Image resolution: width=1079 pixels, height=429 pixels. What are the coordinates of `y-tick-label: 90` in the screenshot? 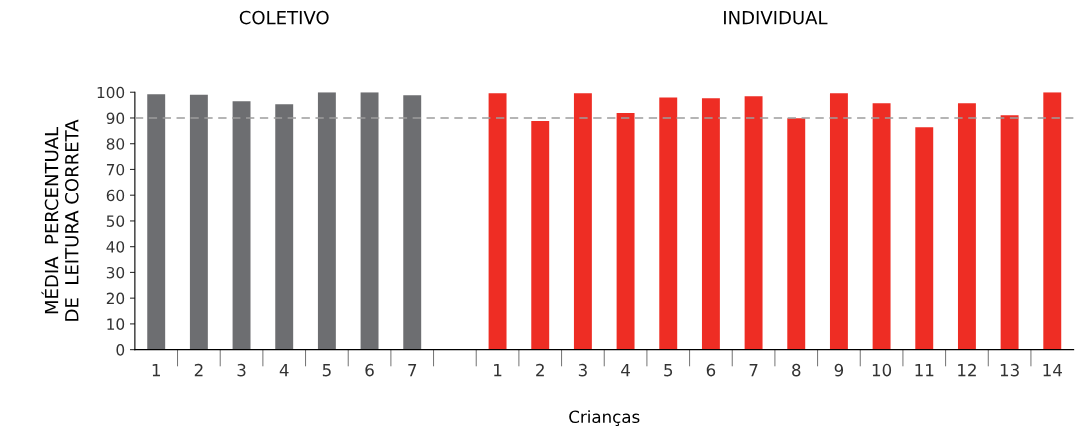 It's located at (115, 118).